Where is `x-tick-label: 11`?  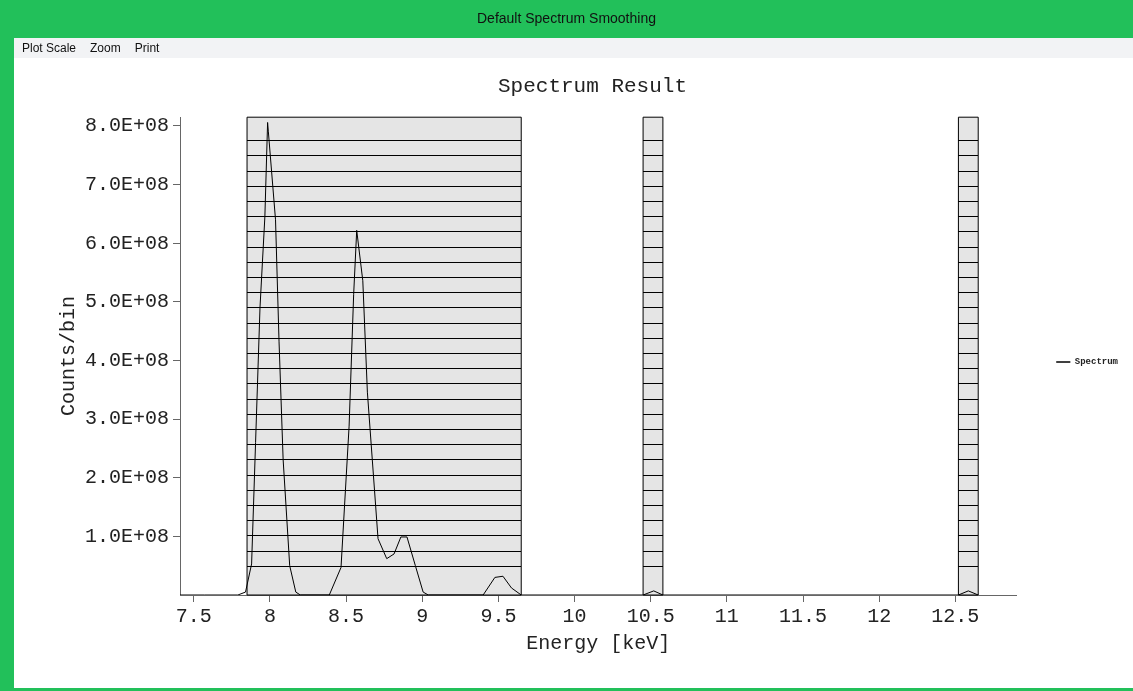 x-tick-label: 11 is located at coordinates (726, 617).